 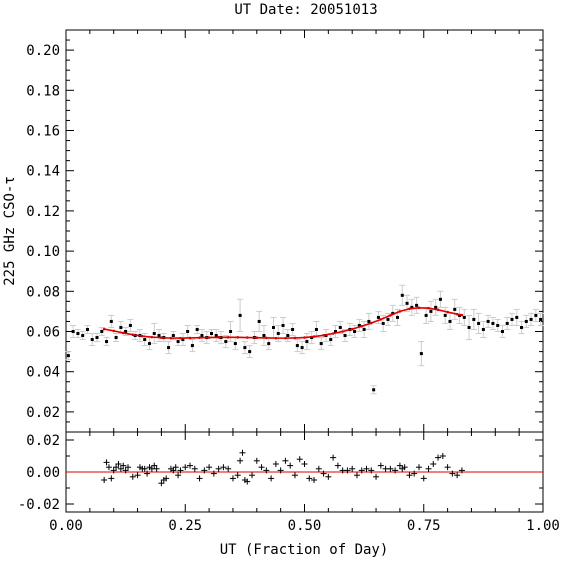 What do you see at coordinates (283, 468) in the screenshot?
I see `residual-points` at bounding box center [283, 468].